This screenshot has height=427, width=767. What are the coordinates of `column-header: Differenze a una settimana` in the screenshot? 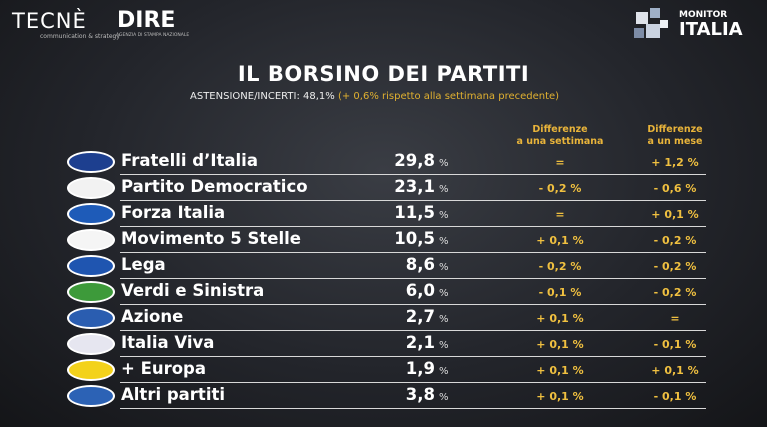 It's located at (560, 136).